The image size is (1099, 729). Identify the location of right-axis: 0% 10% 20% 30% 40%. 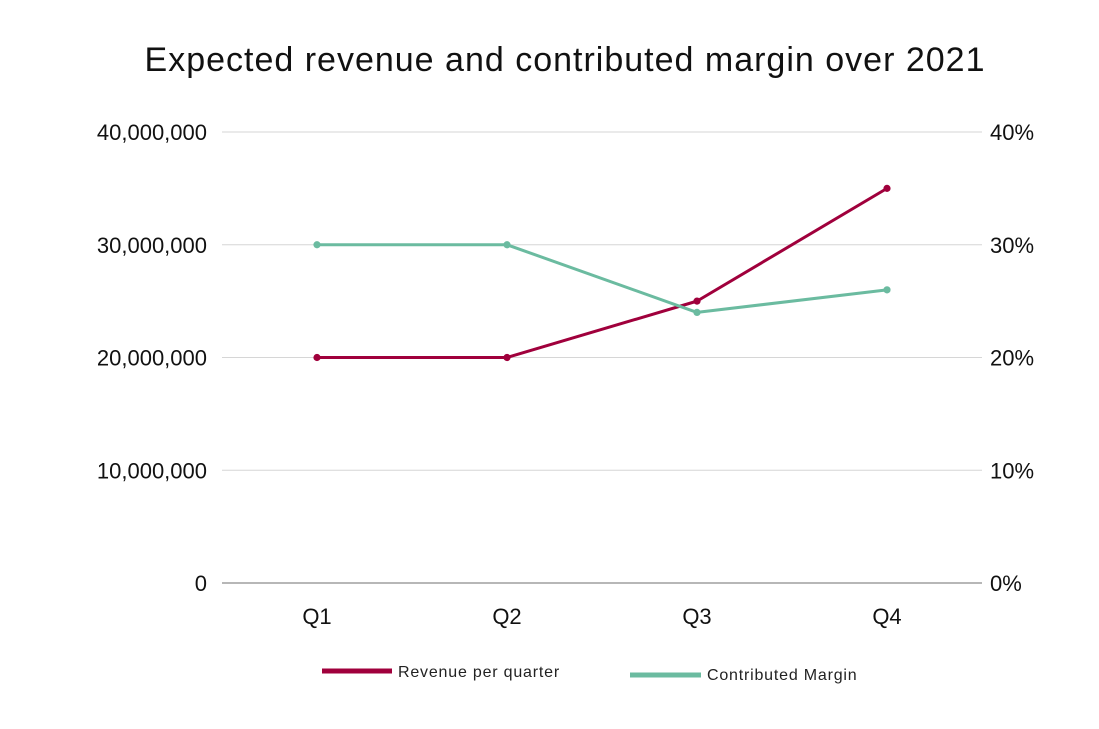
(1012, 358).